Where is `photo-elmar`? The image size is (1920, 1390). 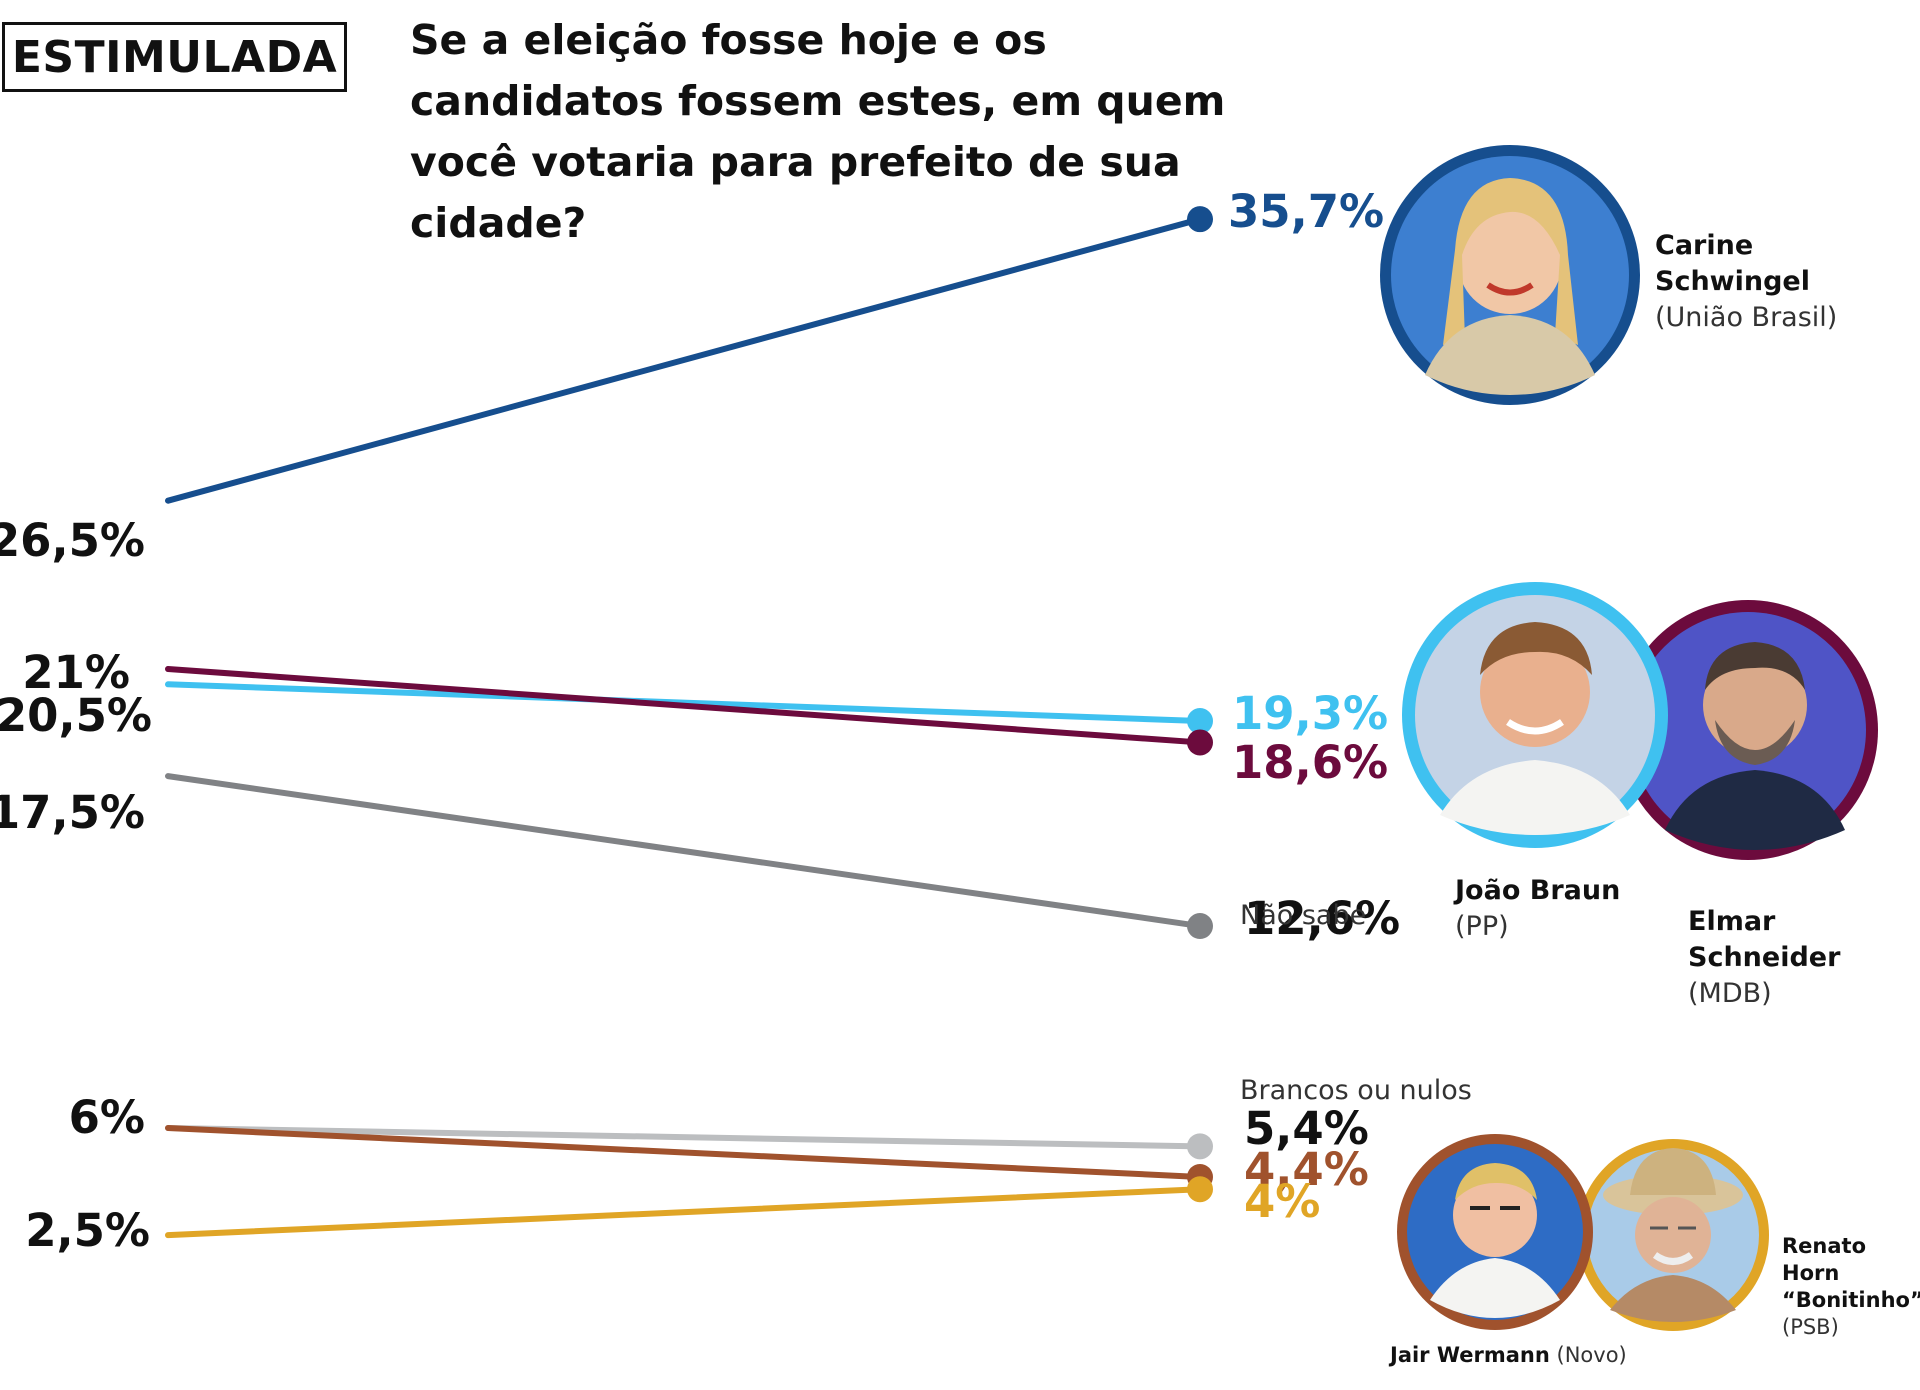
photo-elmar is located at coordinates (1748, 730).